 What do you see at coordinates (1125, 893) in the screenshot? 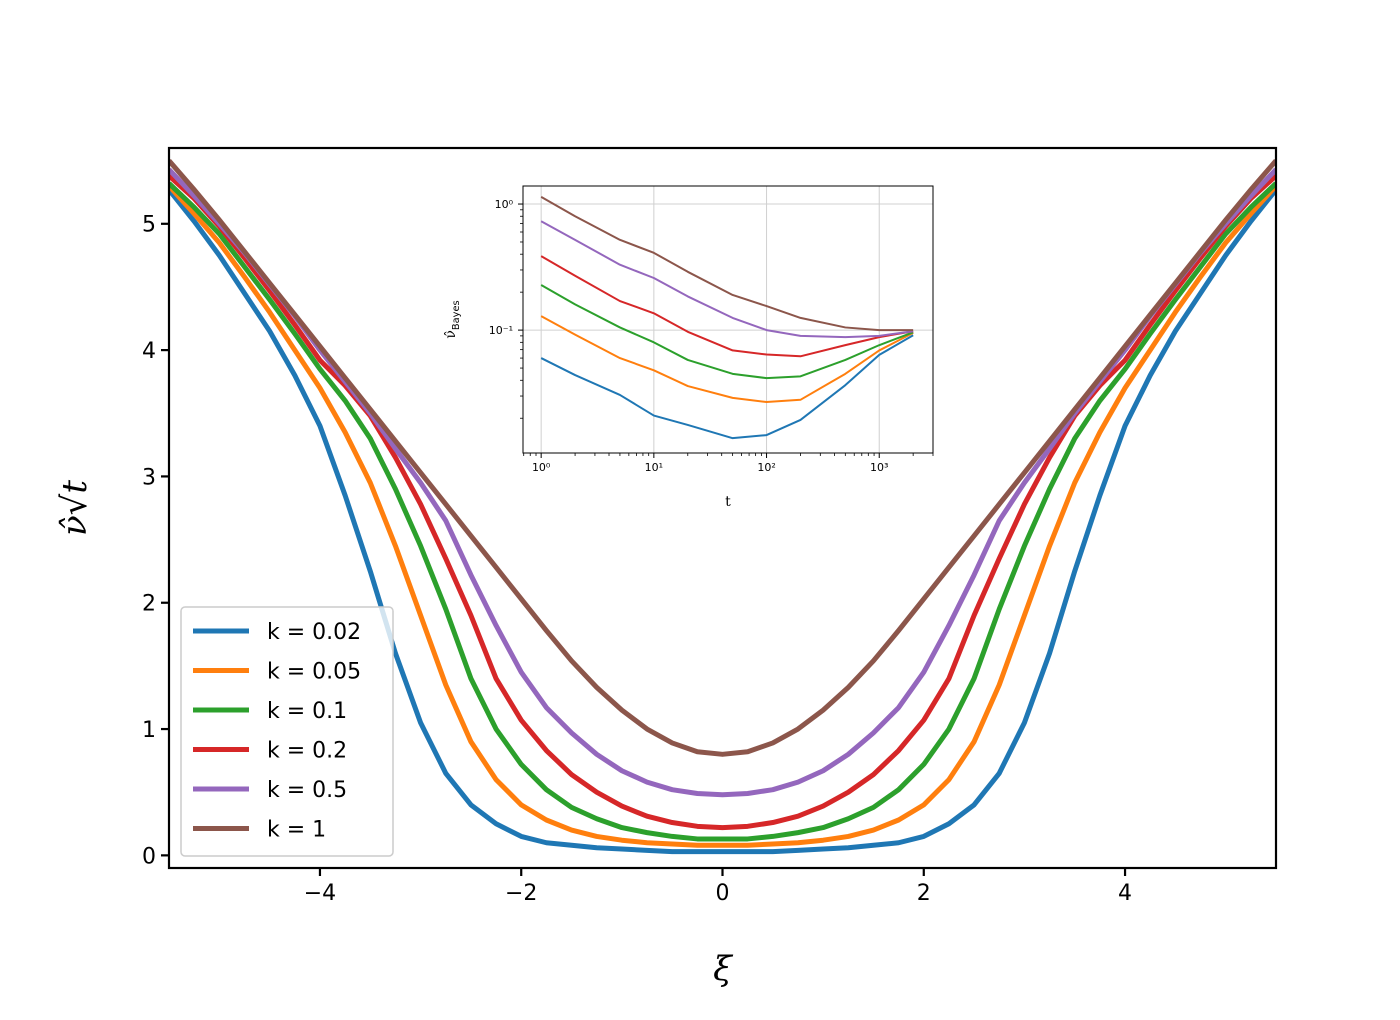
I see `x-tick-label: 4` at bounding box center [1125, 893].